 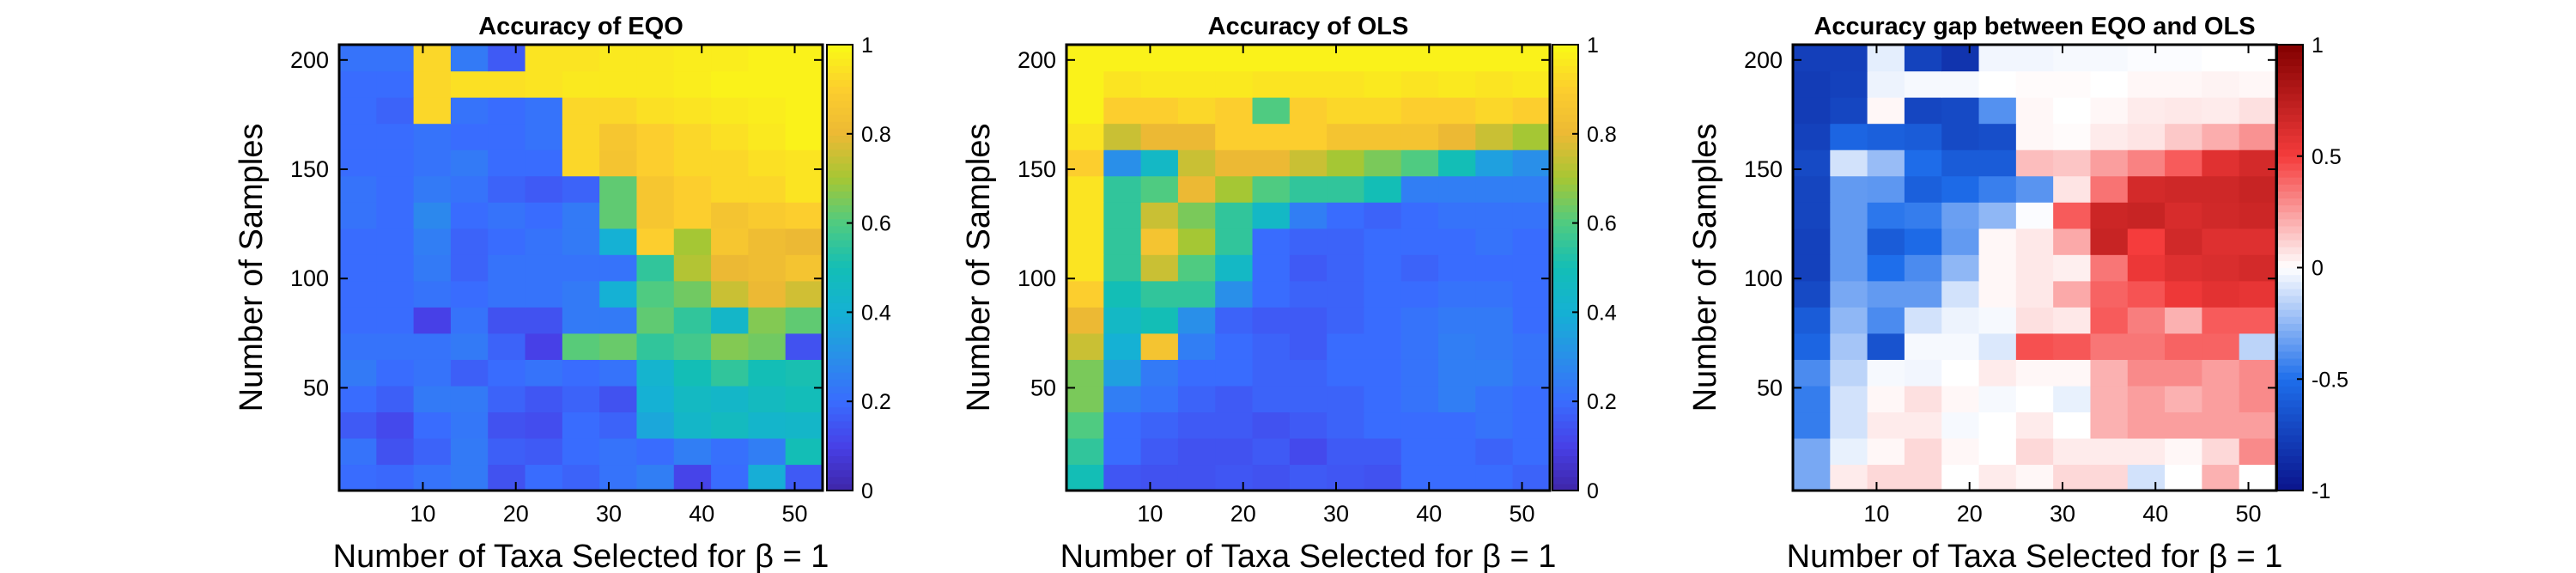 What do you see at coordinates (1336, 514) in the screenshot?
I see `x-tick-label: 30` at bounding box center [1336, 514].